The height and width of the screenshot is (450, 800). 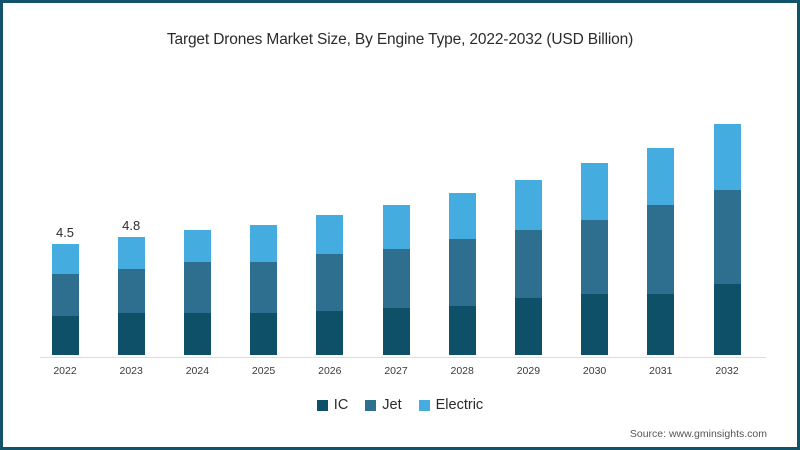 What do you see at coordinates (131, 225) in the screenshot?
I see `bar-value-label: 4.8` at bounding box center [131, 225].